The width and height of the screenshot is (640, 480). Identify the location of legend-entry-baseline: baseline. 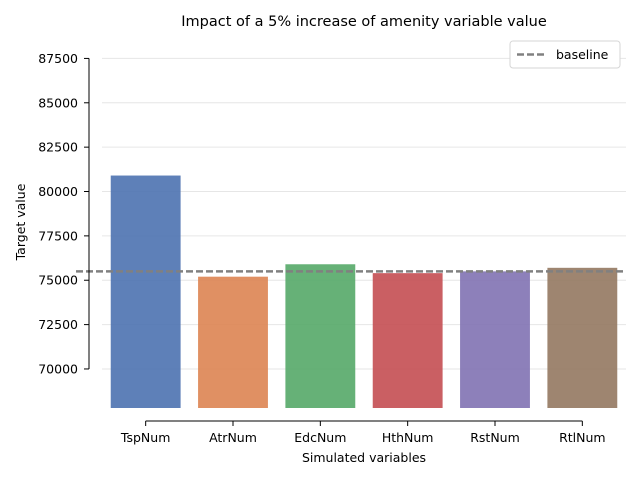
(582, 54).